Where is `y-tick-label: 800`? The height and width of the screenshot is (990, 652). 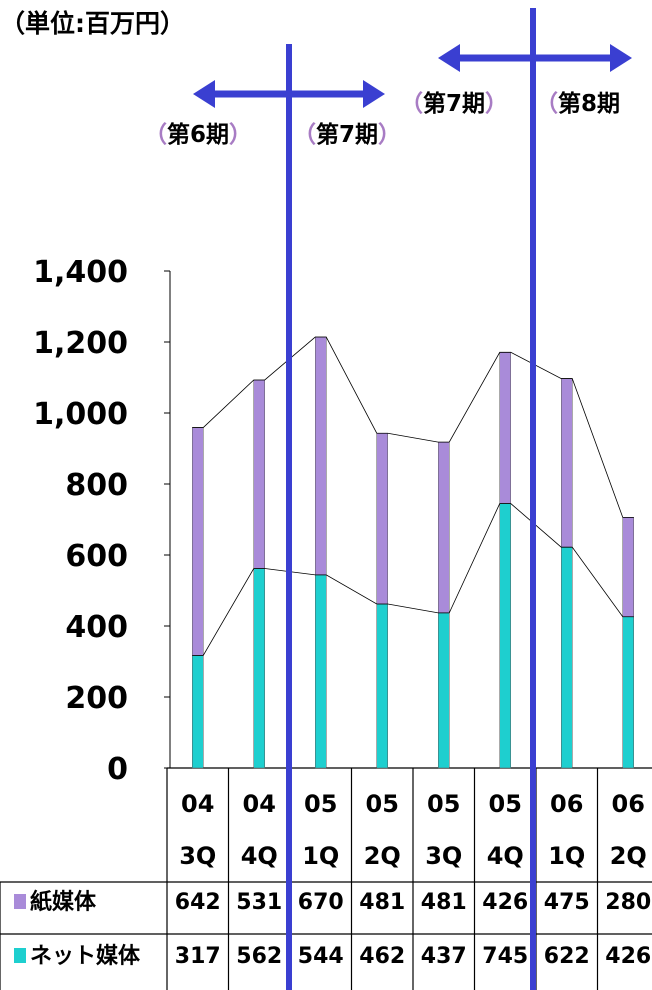 y-tick-label: 800 is located at coordinates (96, 485).